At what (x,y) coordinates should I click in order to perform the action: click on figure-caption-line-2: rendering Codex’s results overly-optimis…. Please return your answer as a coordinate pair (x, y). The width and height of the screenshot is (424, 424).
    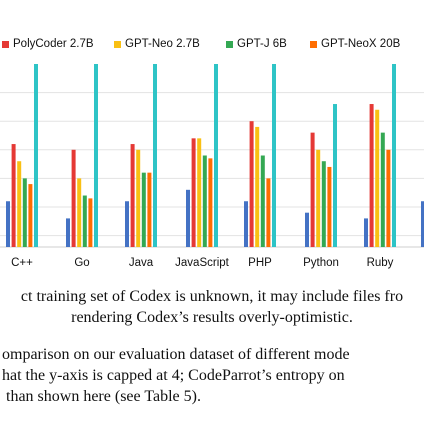
    Looking at the image, I should click on (212, 317).